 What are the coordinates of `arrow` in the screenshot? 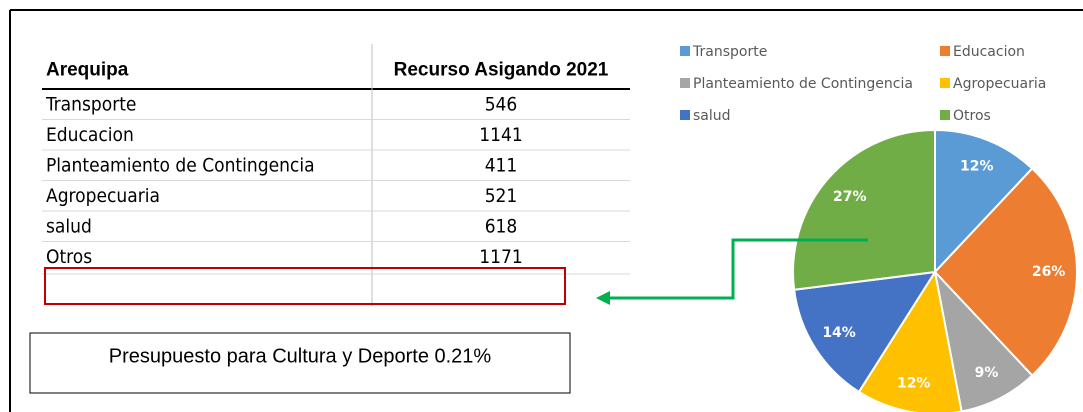 It's located at (738, 269).